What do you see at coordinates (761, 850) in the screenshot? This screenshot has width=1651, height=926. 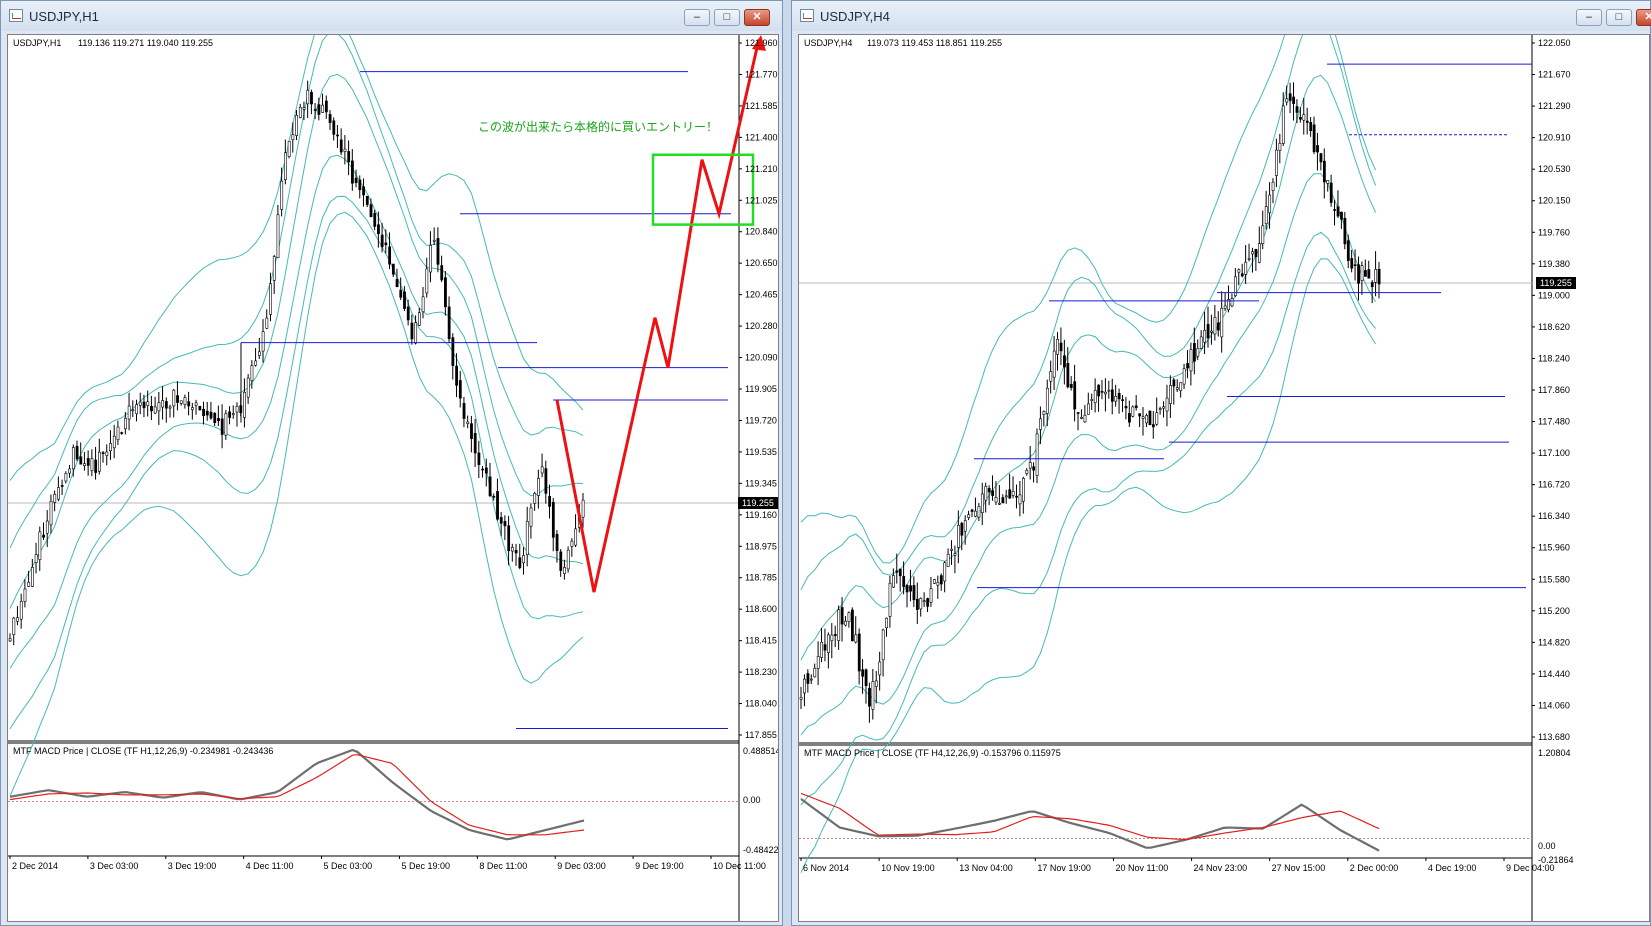 I see `macd-tick-bottom: -0.484227` at bounding box center [761, 850].